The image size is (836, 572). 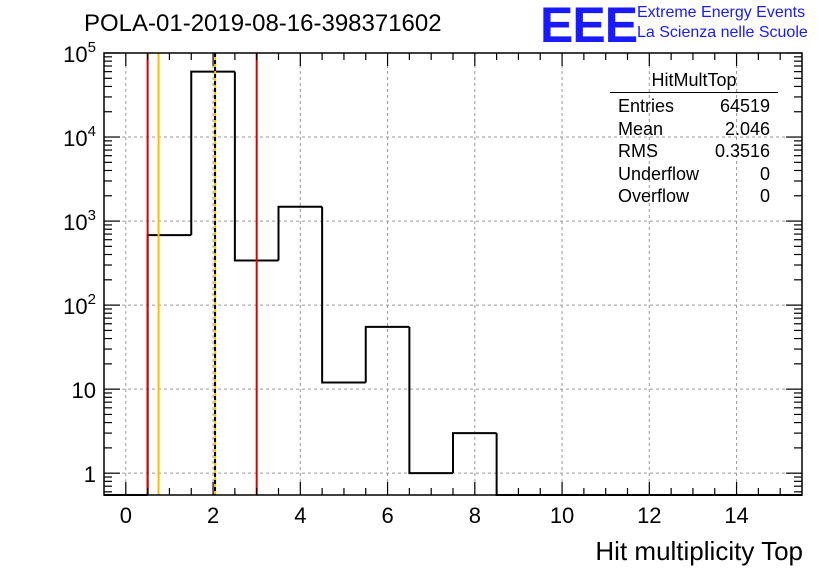 I want to click on x-tick-label: 10, so click(x=562, y=515).